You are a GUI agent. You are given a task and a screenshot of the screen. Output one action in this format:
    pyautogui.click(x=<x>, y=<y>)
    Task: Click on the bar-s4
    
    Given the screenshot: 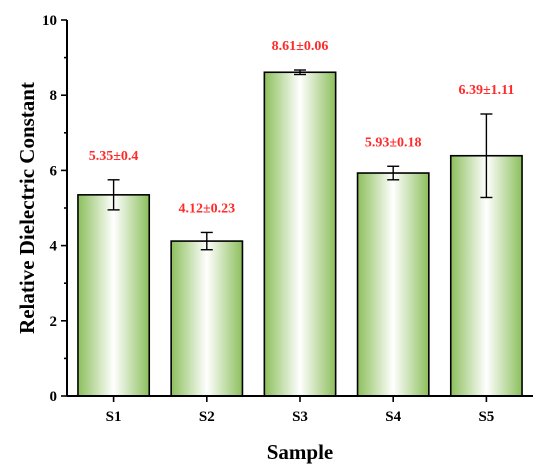 What is the action you would take?
    pyautogui.click(x=393, y=284)
    